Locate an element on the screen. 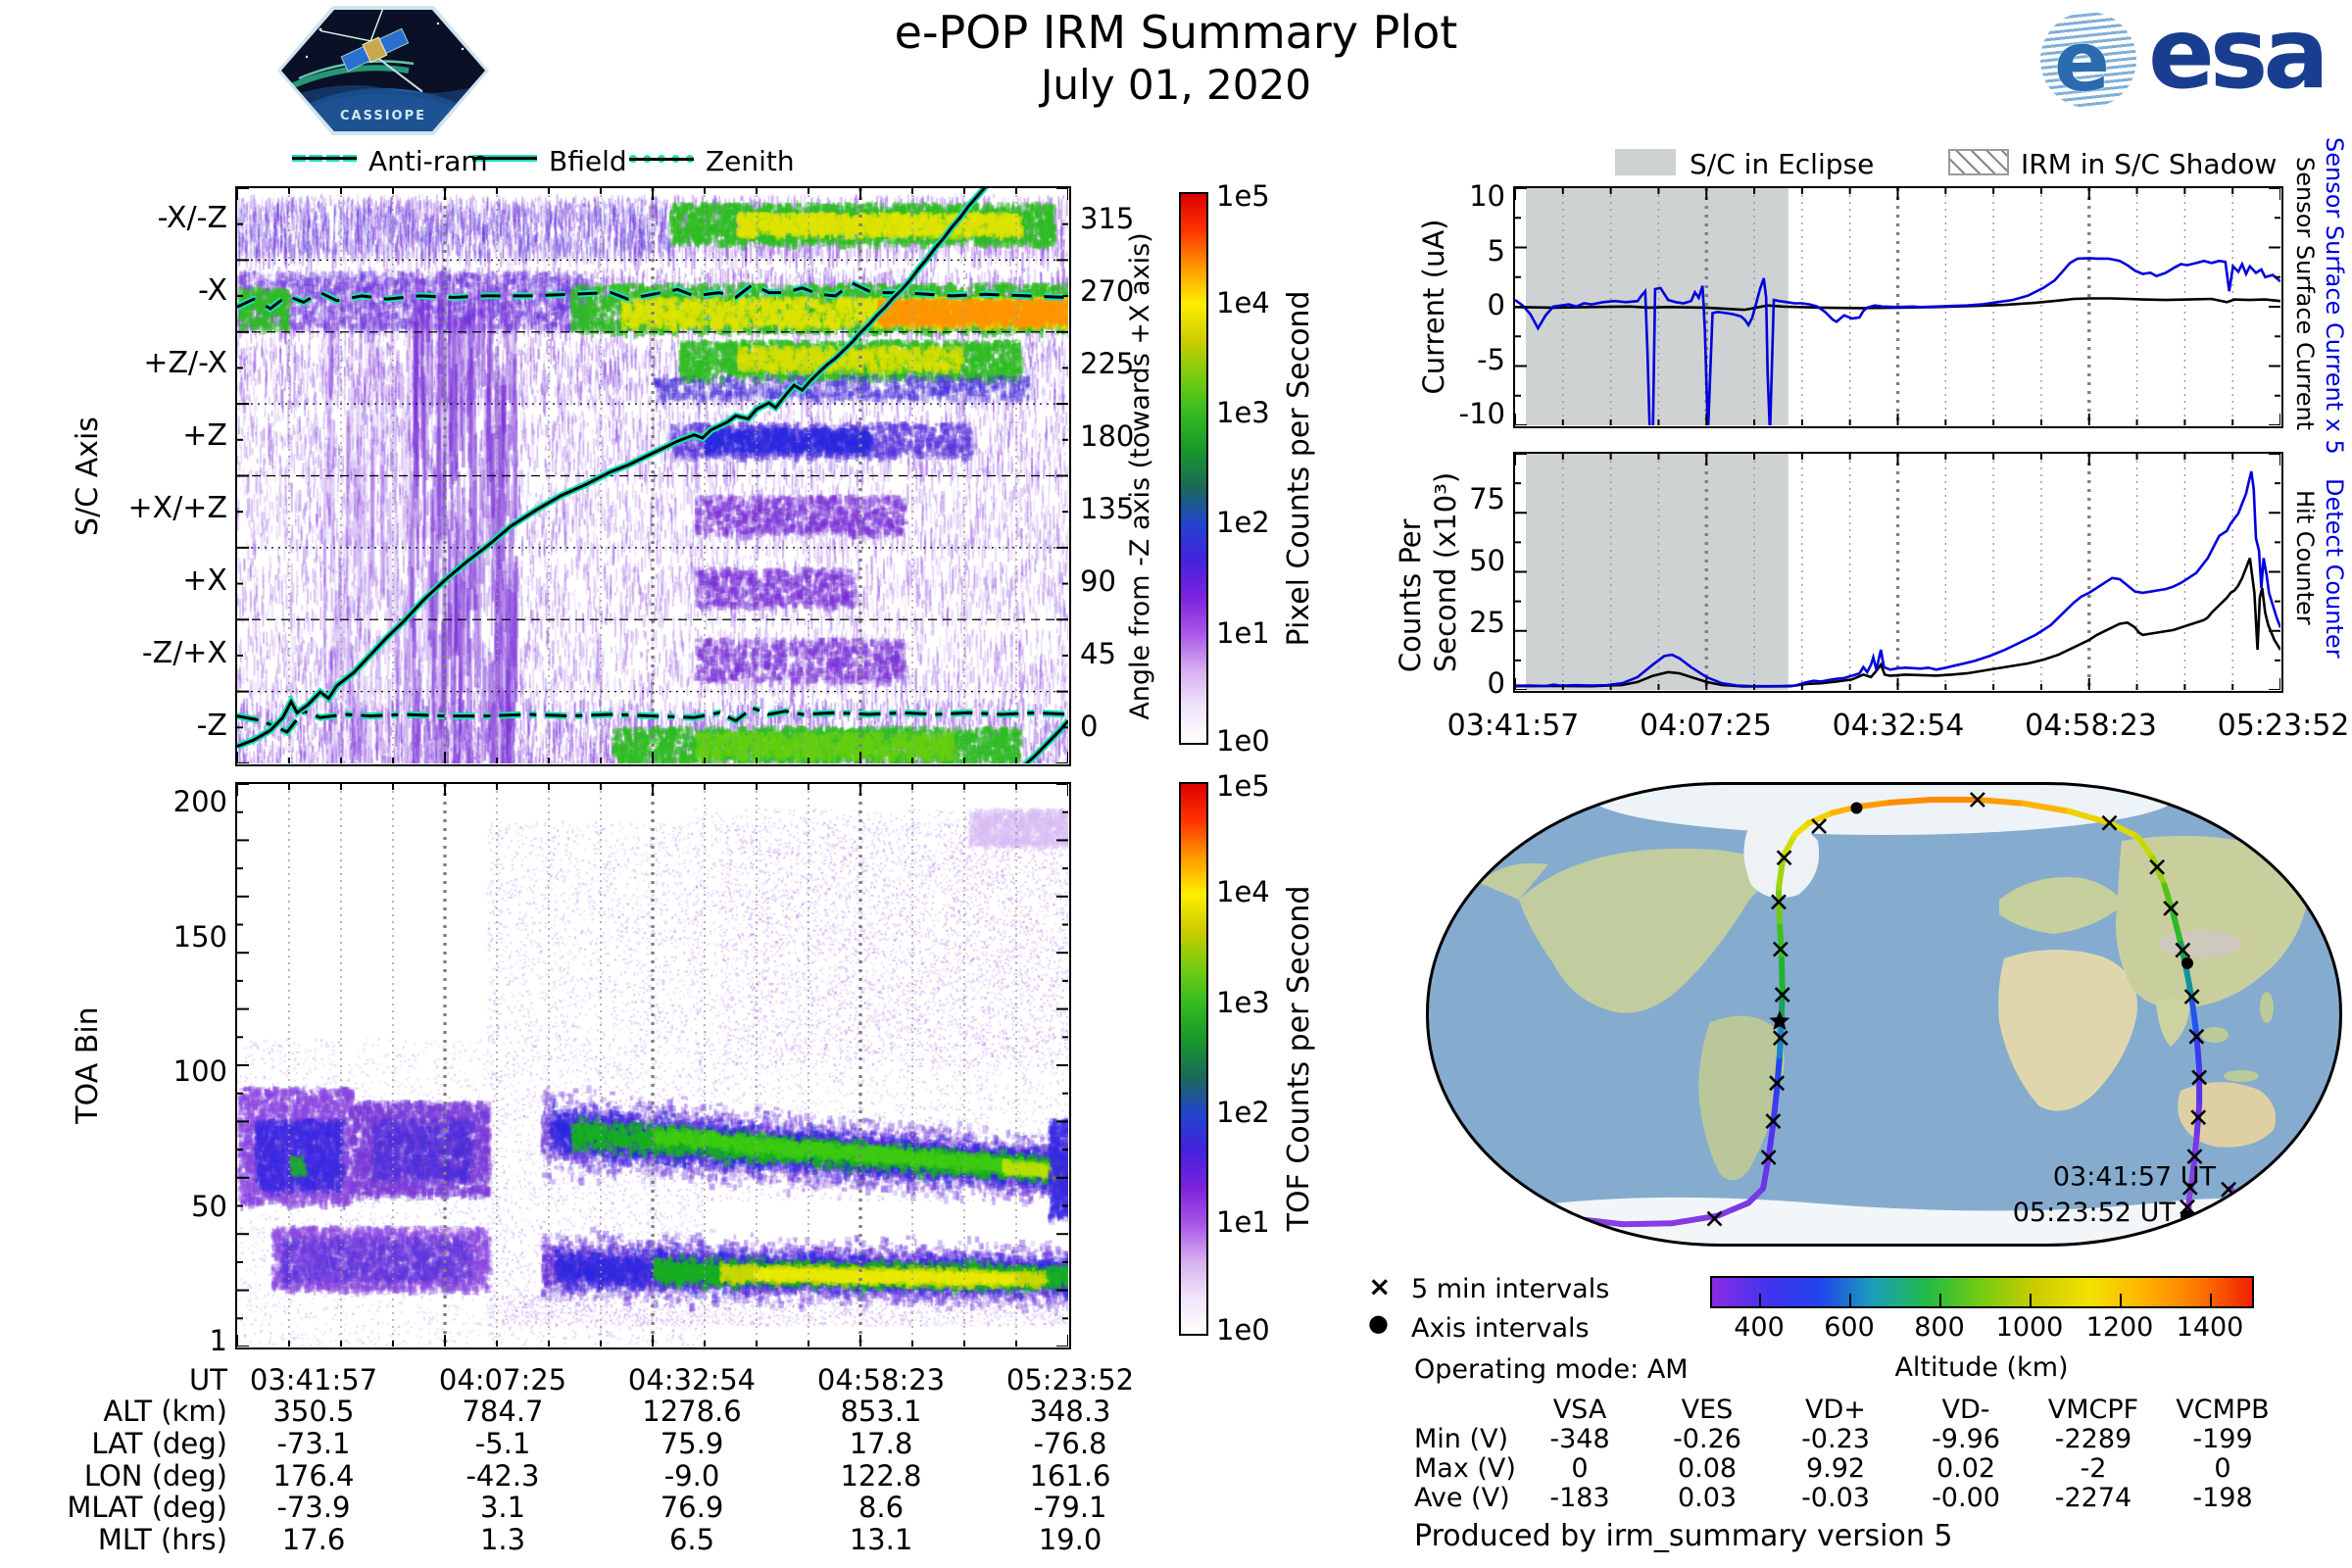 This screenshot has width=2352, height=1568. ephemeris-value: -5.1 is located at coordinates (503, 1444).